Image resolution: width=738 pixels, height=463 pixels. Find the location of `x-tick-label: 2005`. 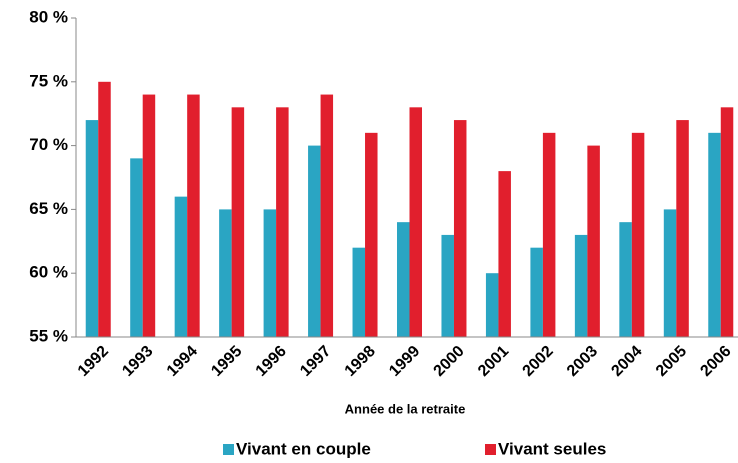

x-tick-label: 2005 is located at coordinates (671, 361).